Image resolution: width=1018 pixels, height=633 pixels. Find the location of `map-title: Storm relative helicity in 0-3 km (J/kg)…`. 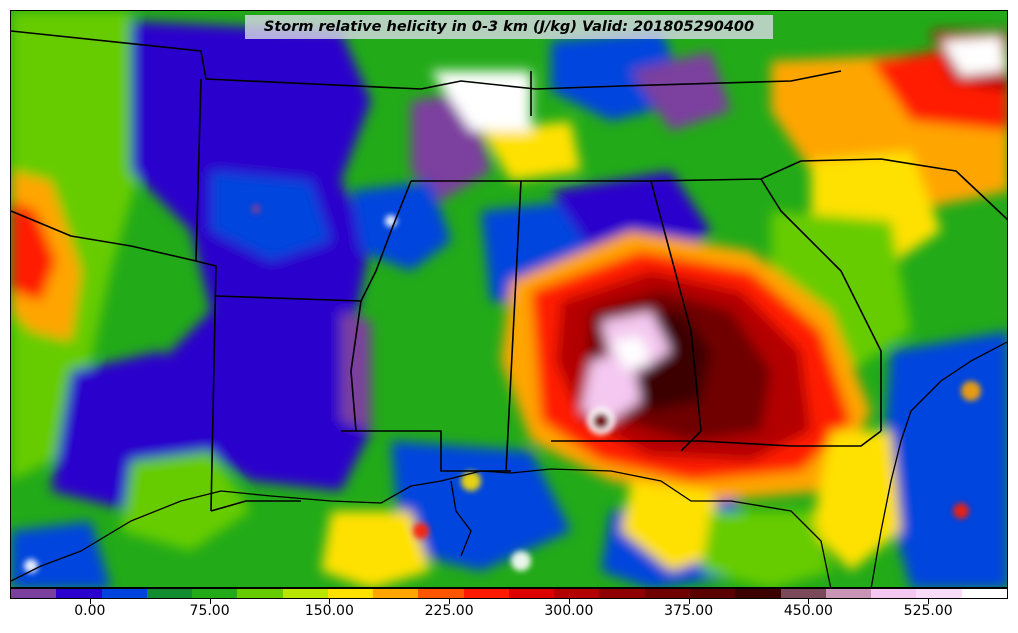

map-title: Storm relative helicity in 0-3 km (J/kg)… is located at coordinates (509, 27).